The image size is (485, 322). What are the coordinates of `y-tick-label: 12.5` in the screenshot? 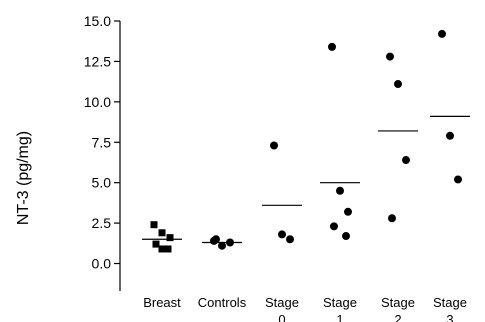 It's located at (97, 61).